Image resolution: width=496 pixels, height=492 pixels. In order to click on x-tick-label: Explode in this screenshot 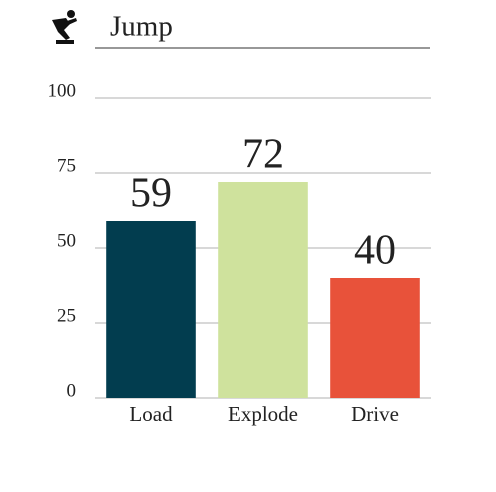, I will do `click(263, 414)`.